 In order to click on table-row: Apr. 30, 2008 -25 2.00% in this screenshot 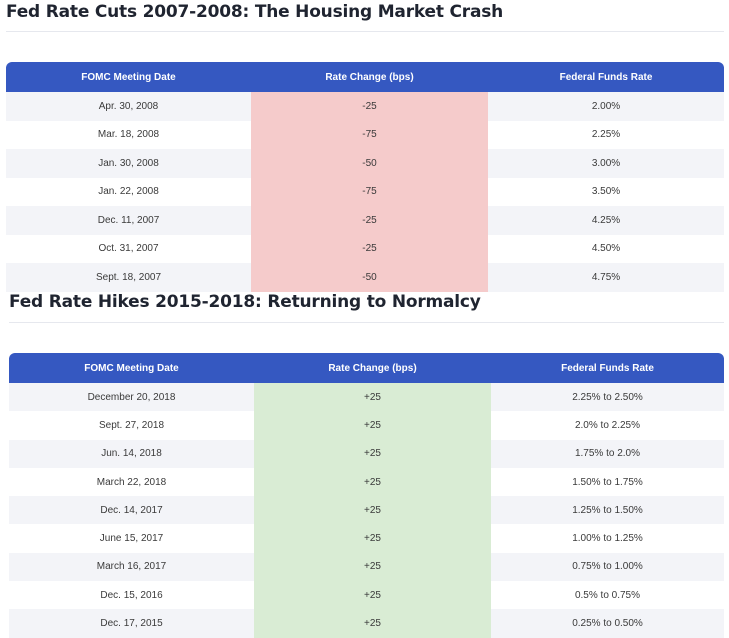, I will do `click(365, 106)`.